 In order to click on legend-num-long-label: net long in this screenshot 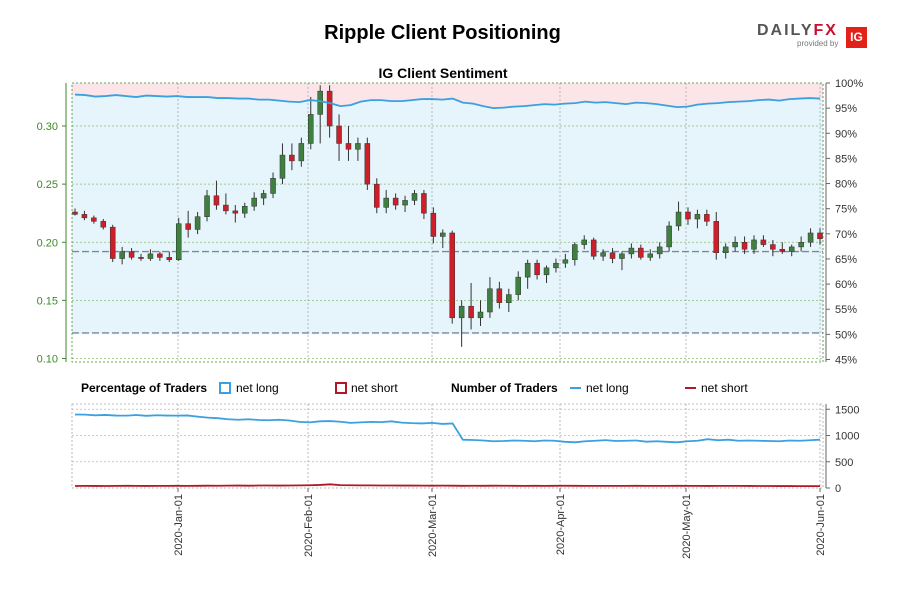, I will do `click(607, 388)`.